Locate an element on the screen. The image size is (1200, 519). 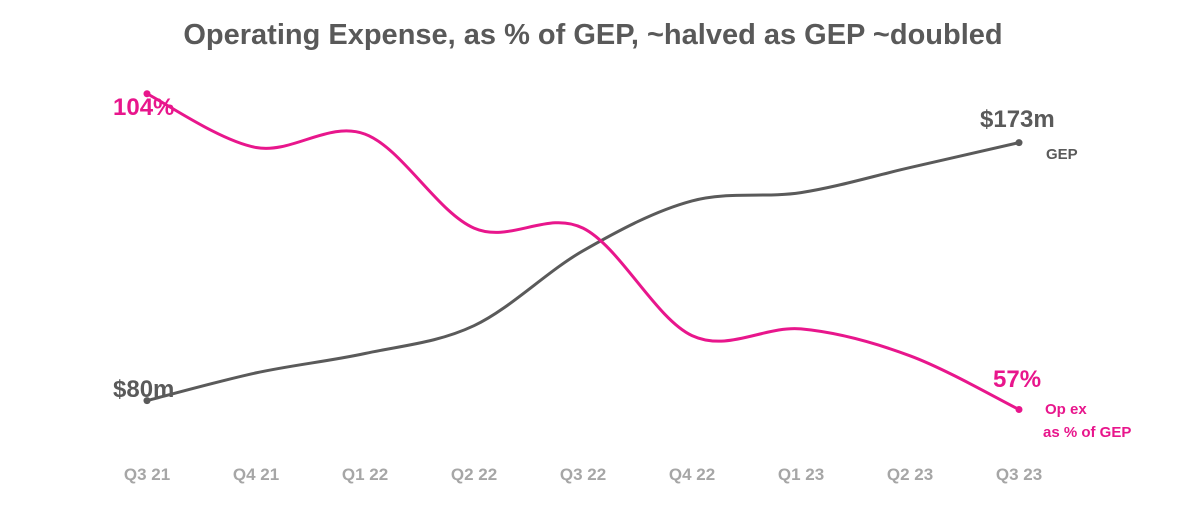
gep-series-label: GEP is located at coordinates (1062, 154).